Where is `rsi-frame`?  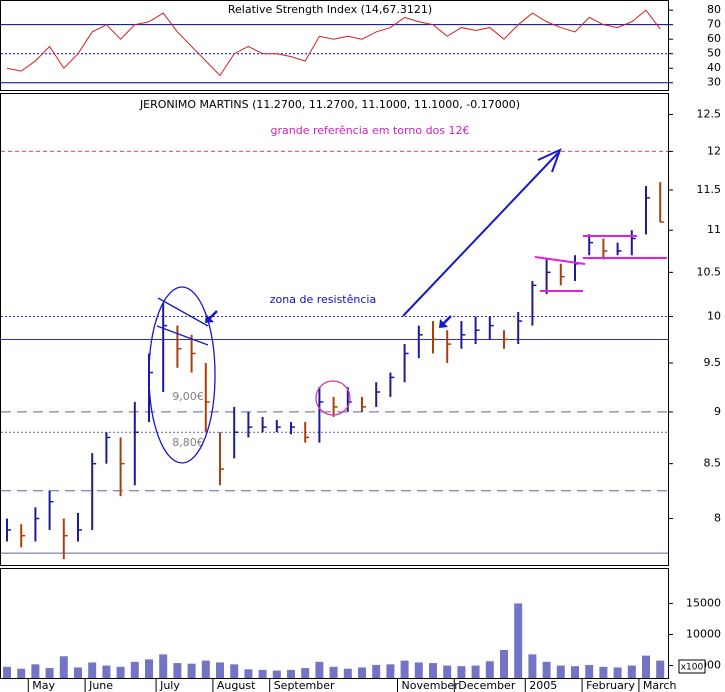
rsi-frame is located at coordinates (334, 45).